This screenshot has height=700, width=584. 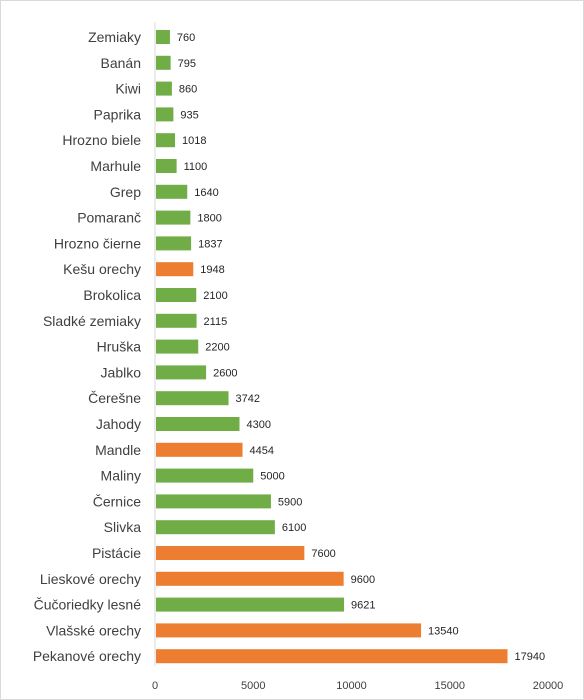 What do you see at coordinates (92, 321) in the screenshot?
I see `category-label: Sladké zemiaky` at bounding box center [92, 321].